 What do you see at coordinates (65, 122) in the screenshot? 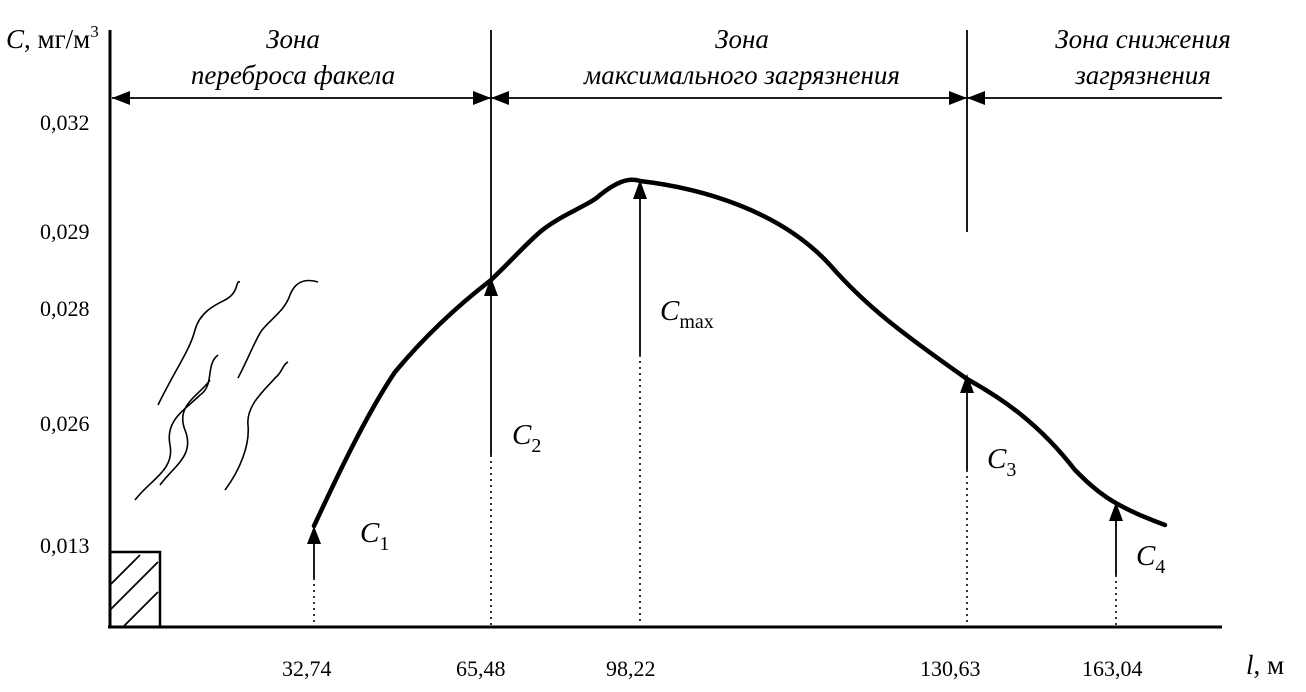
I see `y-tick-label: 0,032` at bounding box center [65, 122].